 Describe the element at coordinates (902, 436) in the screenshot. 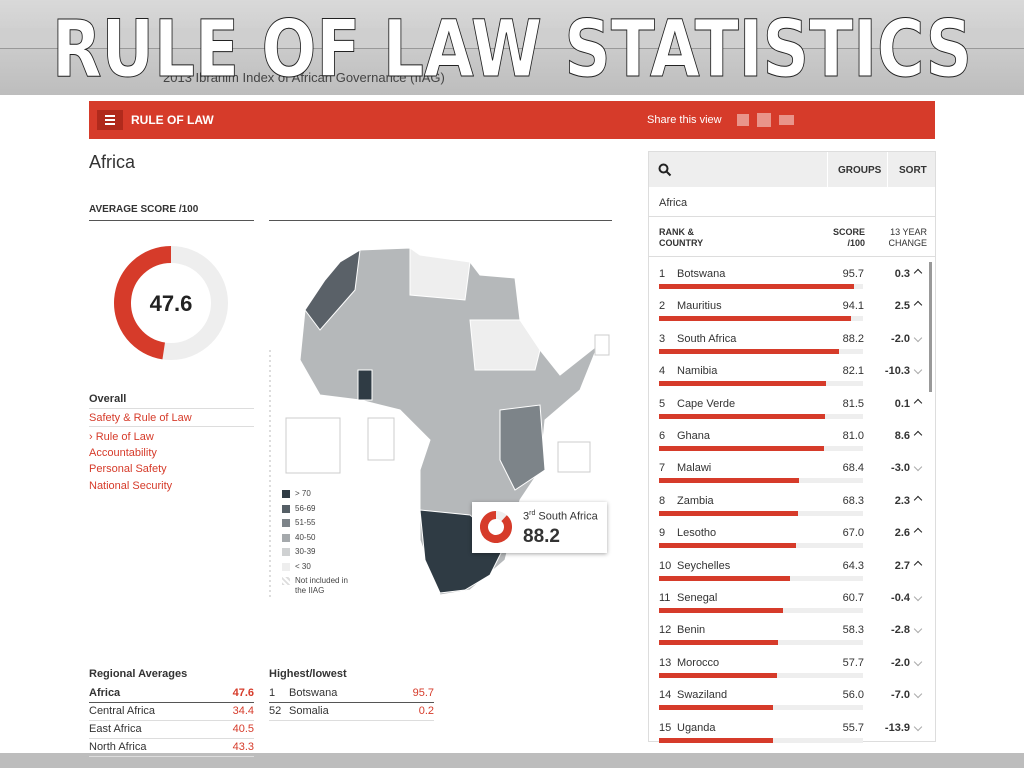

I see `change: 8.6` at that location.